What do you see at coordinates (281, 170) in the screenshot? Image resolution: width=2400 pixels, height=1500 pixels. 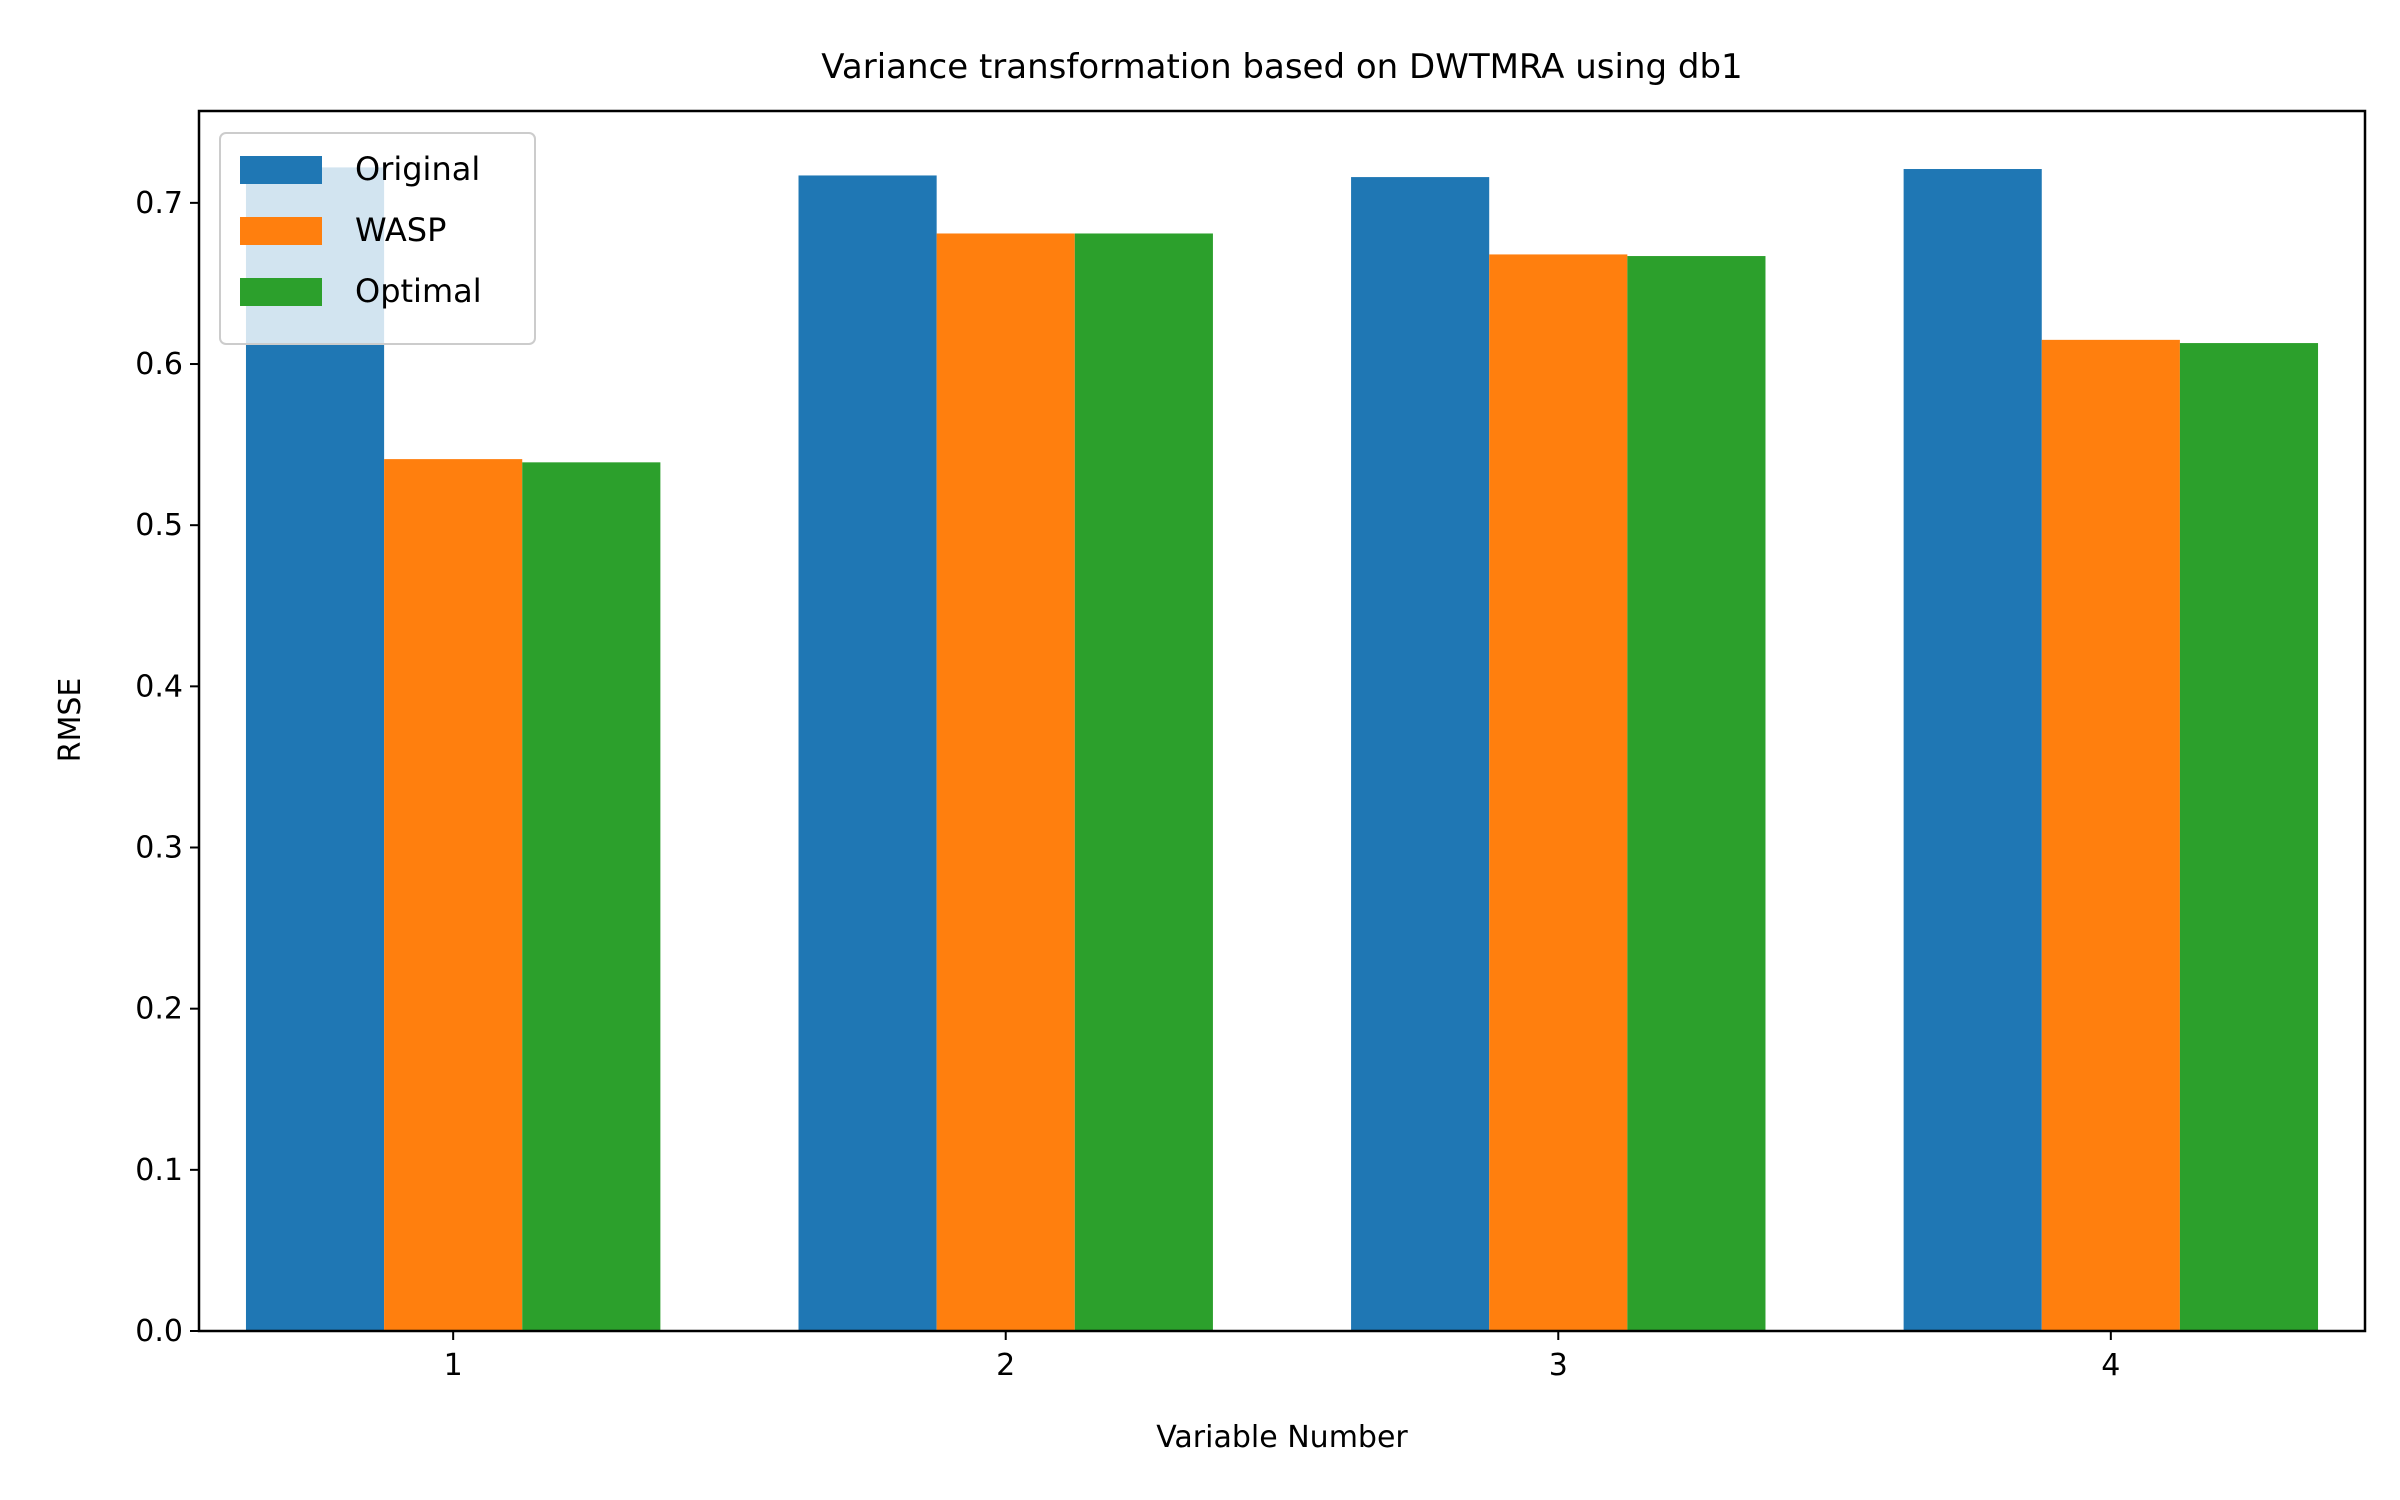 I see `legend-swatch-original` at bounding box center [281, 170].